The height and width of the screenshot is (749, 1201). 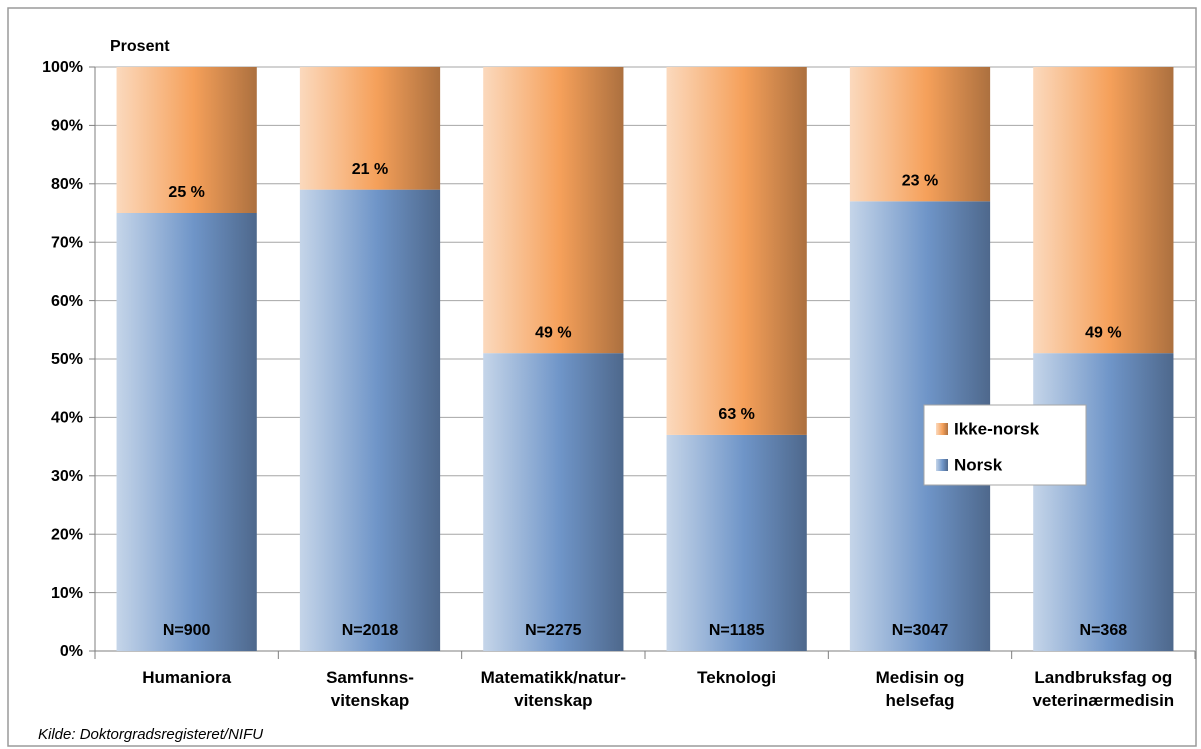 I want to click on y-tick-label: 30%, so click(x=67, y=476).